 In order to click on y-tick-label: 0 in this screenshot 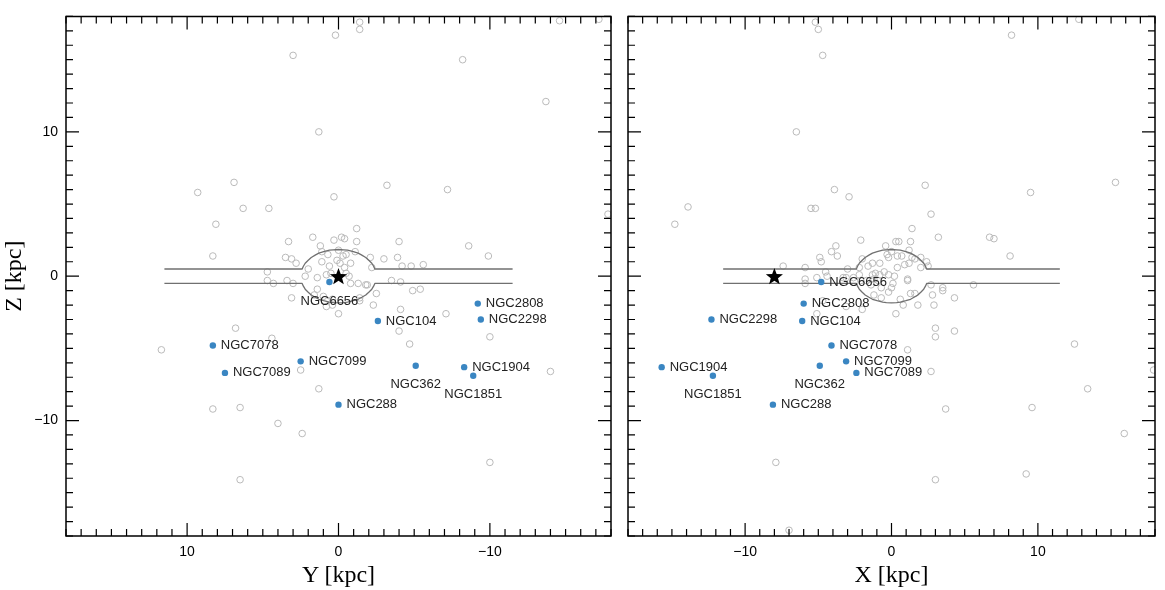, I will do `click(54, 275)`.